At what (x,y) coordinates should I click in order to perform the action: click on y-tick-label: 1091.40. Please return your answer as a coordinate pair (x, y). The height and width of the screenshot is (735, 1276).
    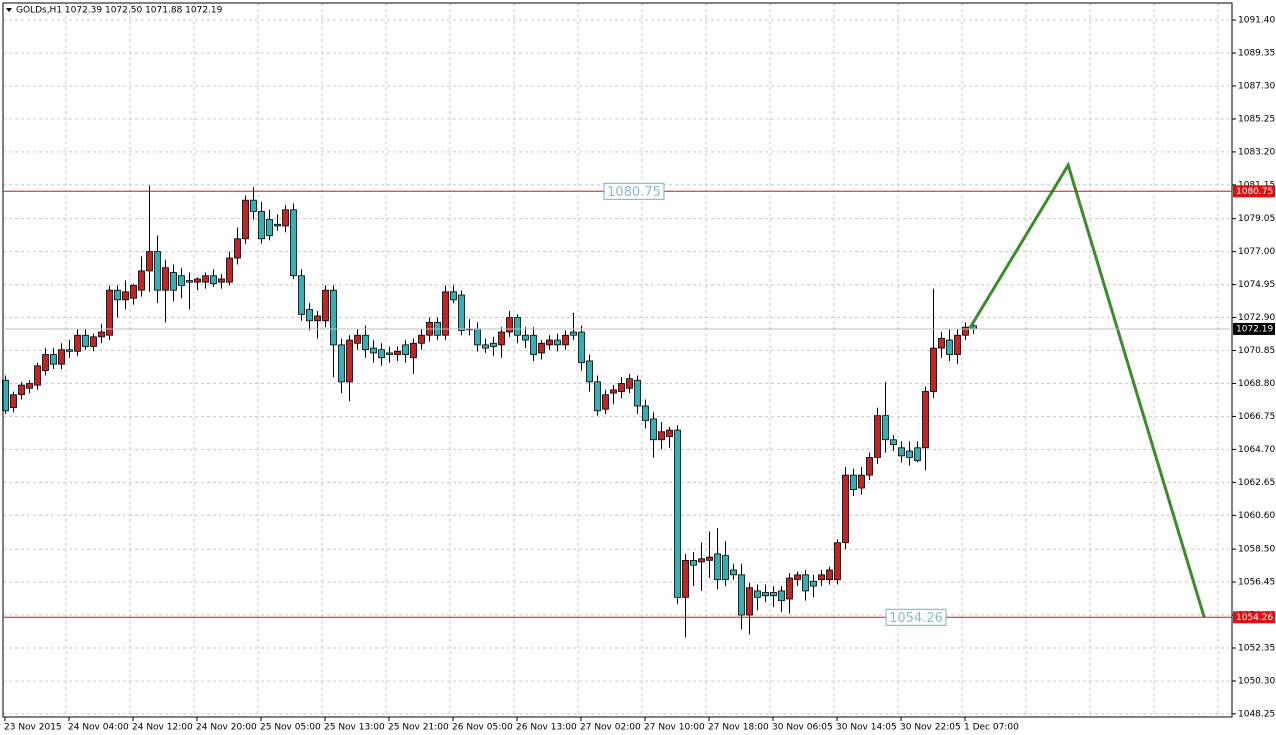
    Looking at the image, I should click on (1256, 21).